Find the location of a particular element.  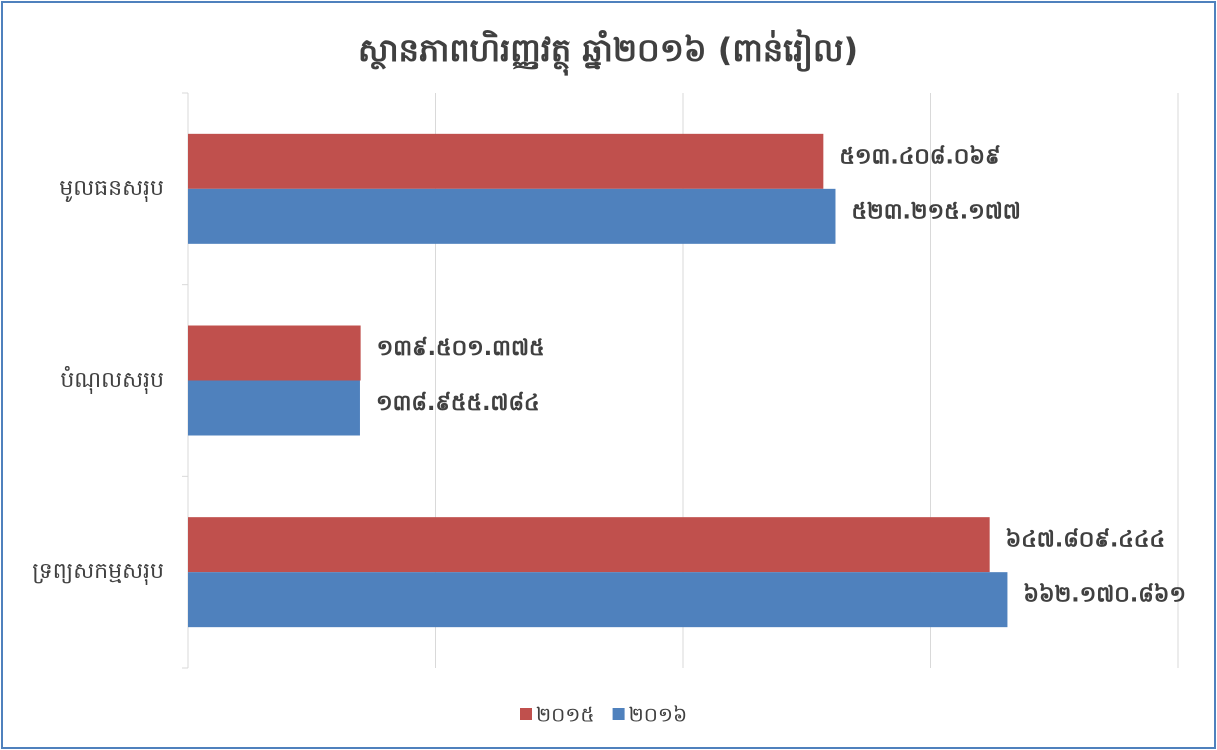

data-label: ៦៤៧.៨០៩.៤៤៤ is located at coordinates (1085, 540).